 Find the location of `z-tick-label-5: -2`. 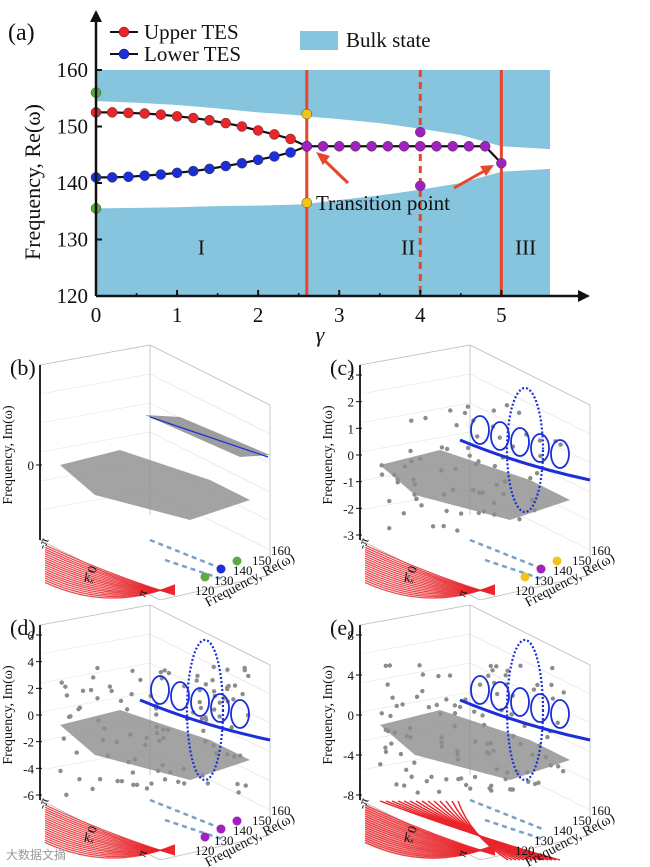

z-tick-label-5: -2 is located at coordinates (348, 508).